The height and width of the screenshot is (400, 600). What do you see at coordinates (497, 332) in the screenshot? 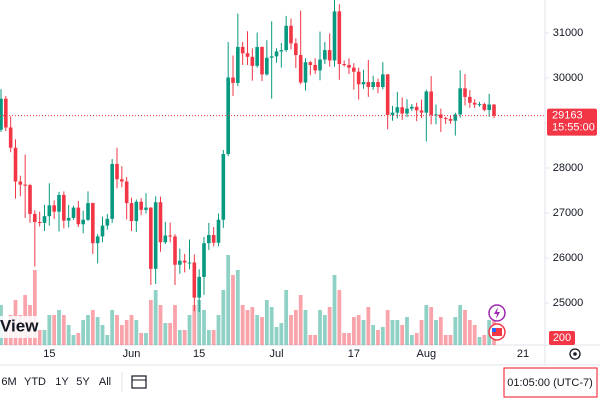
I see `flag-icon` at bounding box center [497, 332].